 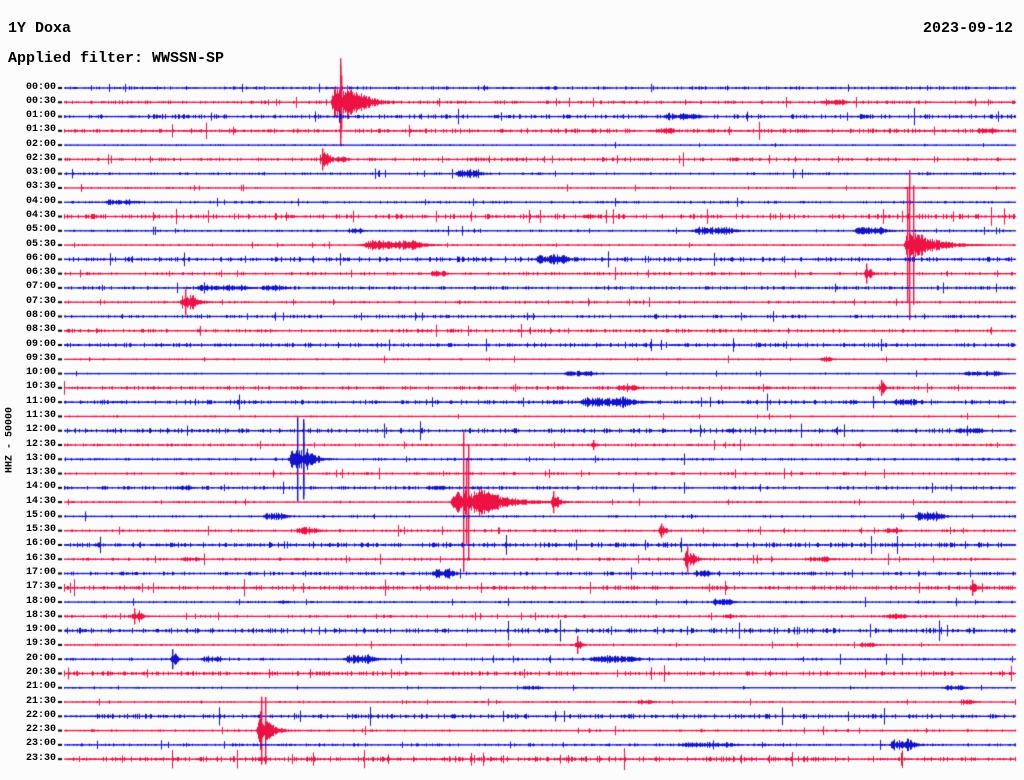 What do you see at coordinates (40, 387) in the screenshot?
I see `time-label-1030: 10:30` at bounding box center [40, 387].